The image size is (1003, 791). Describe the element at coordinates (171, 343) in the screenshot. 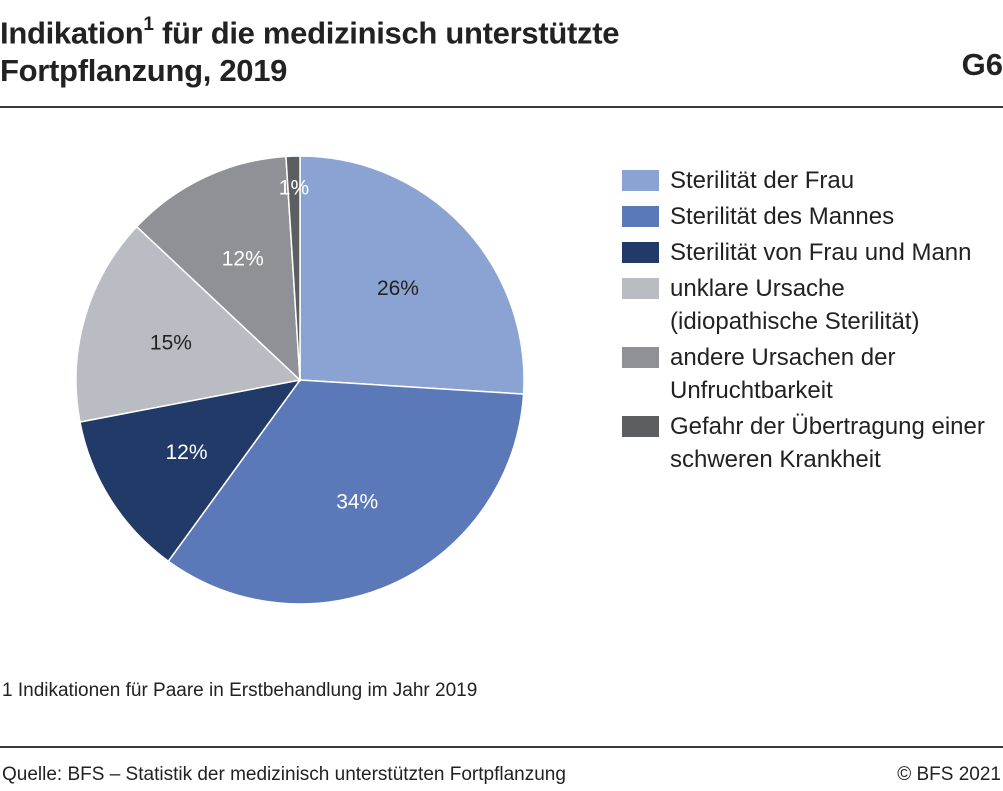

I see `slice-value-label: 15%` at that location.